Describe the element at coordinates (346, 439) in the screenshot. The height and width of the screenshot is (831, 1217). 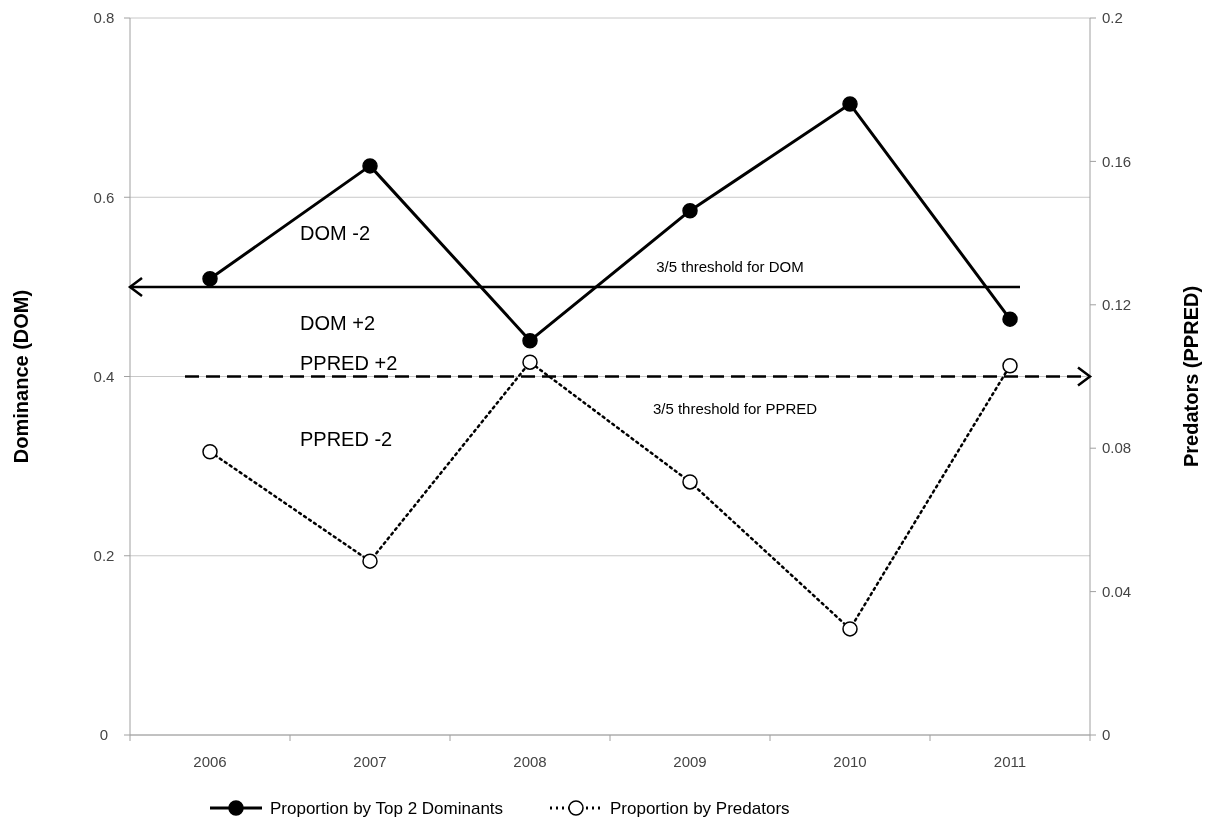
I see `annotation: PPRED -2` at that location.